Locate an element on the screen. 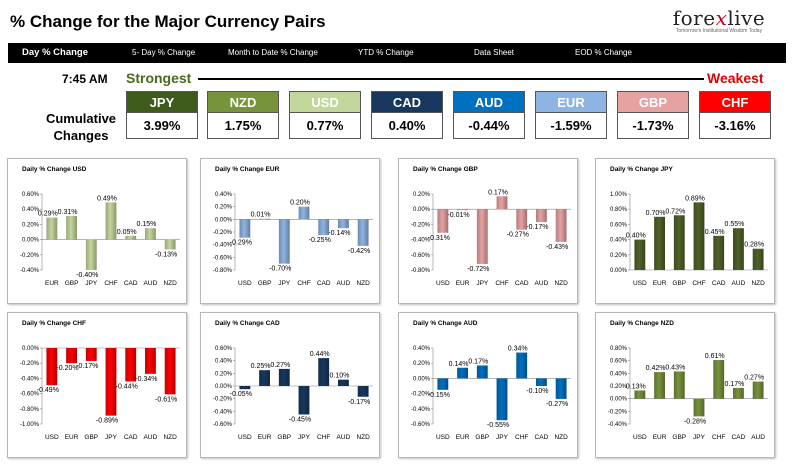 The height and width of the screenshot is (465, 793). data-label: -0.20% is located at coordinates (67, 368).